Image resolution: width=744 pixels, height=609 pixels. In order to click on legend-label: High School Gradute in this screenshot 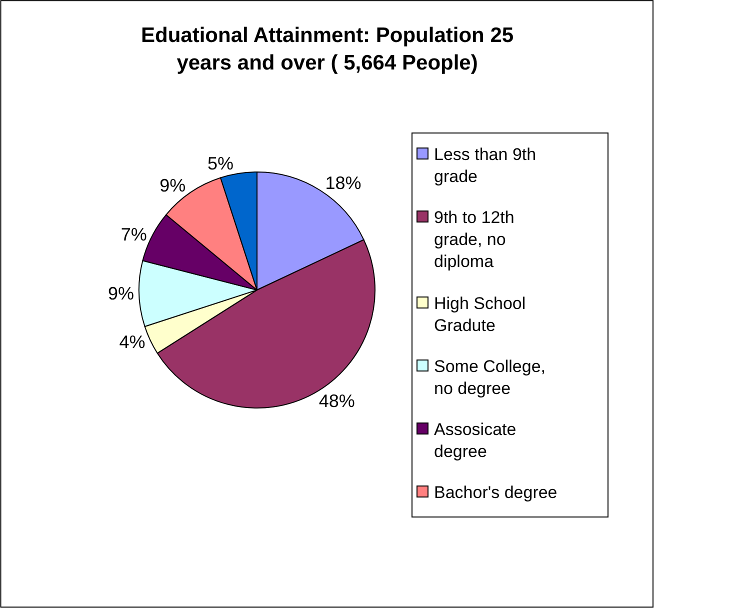, I will do `click(480, 315)`.